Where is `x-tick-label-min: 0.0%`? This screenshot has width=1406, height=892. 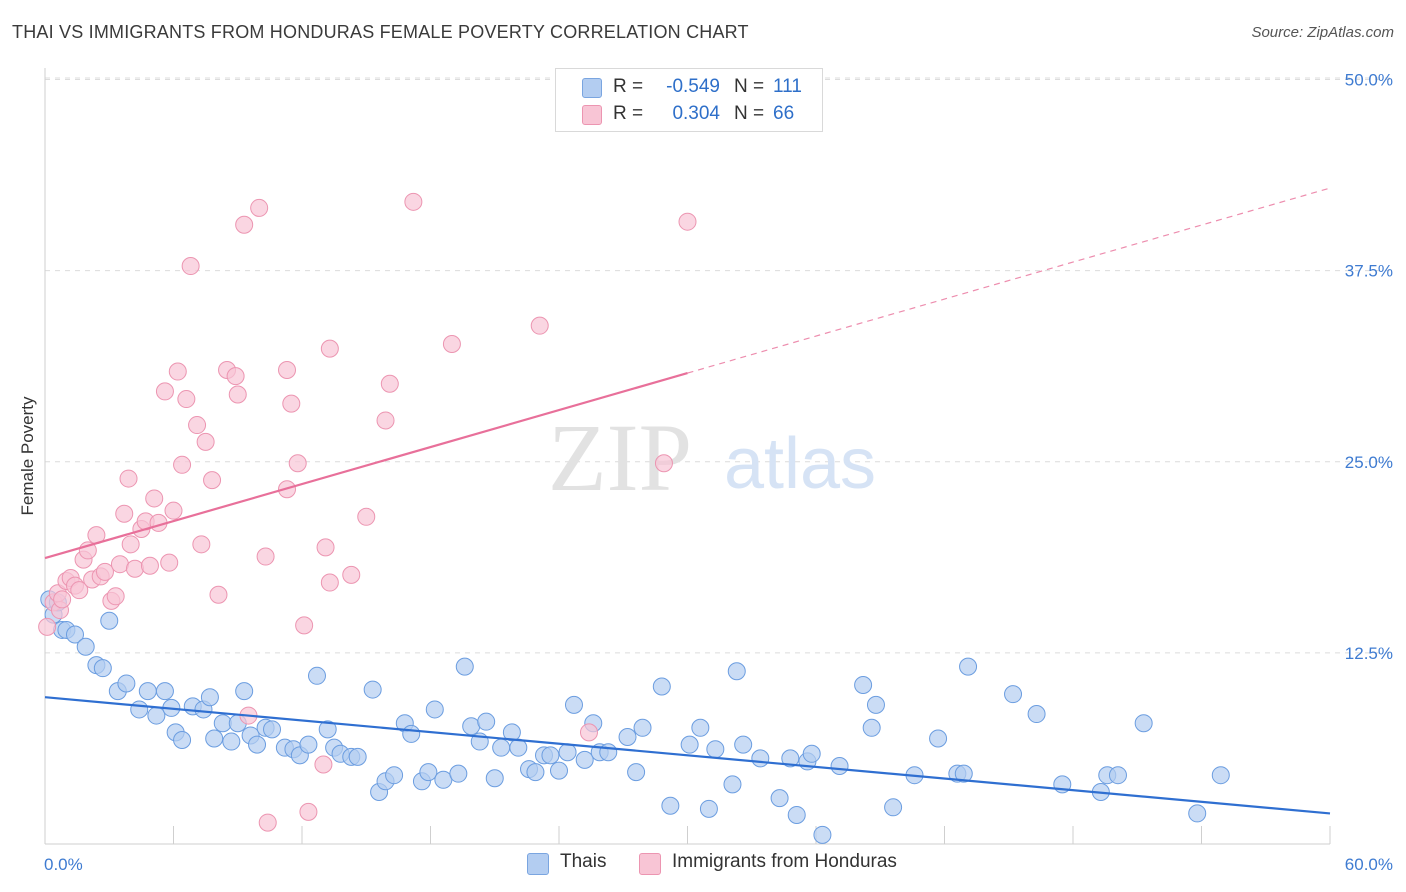
x-tick-label-min: 0.0% is located at coordinates (63, 864).